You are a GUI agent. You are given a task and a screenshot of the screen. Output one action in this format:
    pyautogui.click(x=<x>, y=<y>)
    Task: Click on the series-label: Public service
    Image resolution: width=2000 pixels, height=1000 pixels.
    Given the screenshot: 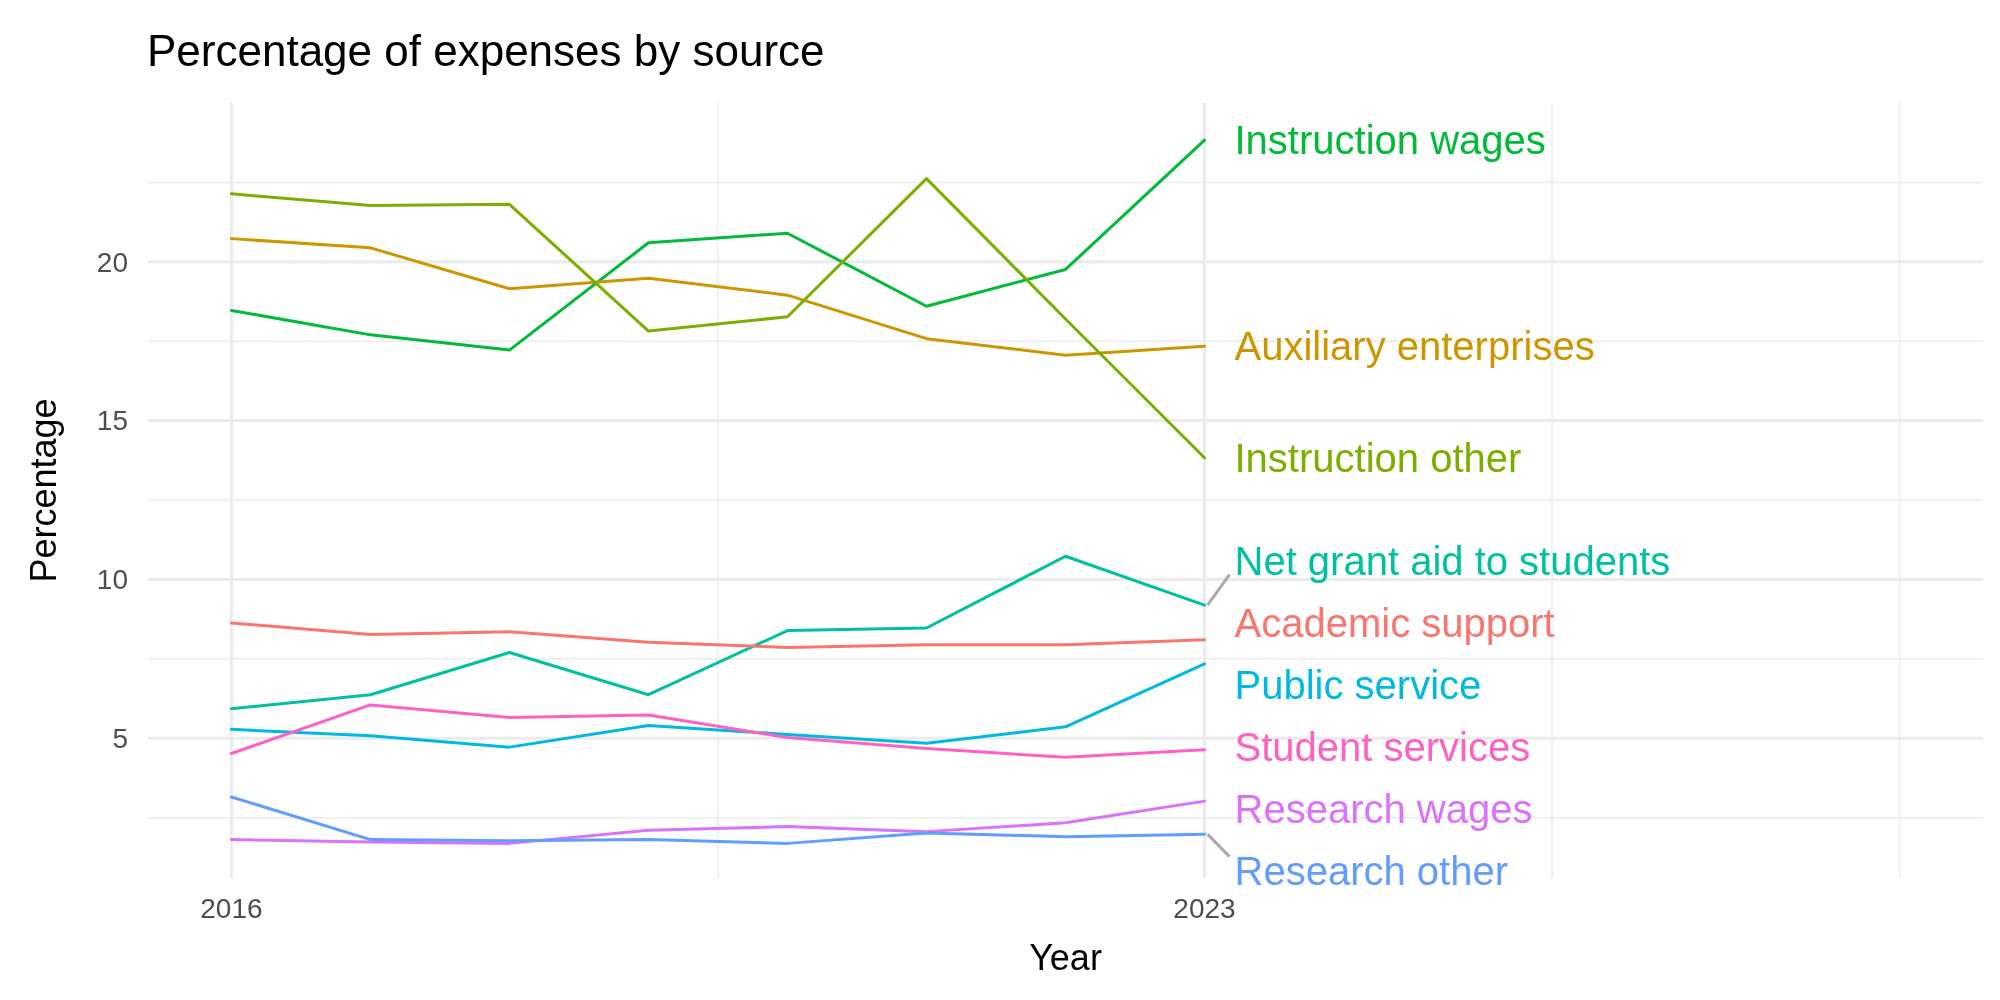 What is the action you would take?
    pyautogui.click(x=1358, y=684)
    